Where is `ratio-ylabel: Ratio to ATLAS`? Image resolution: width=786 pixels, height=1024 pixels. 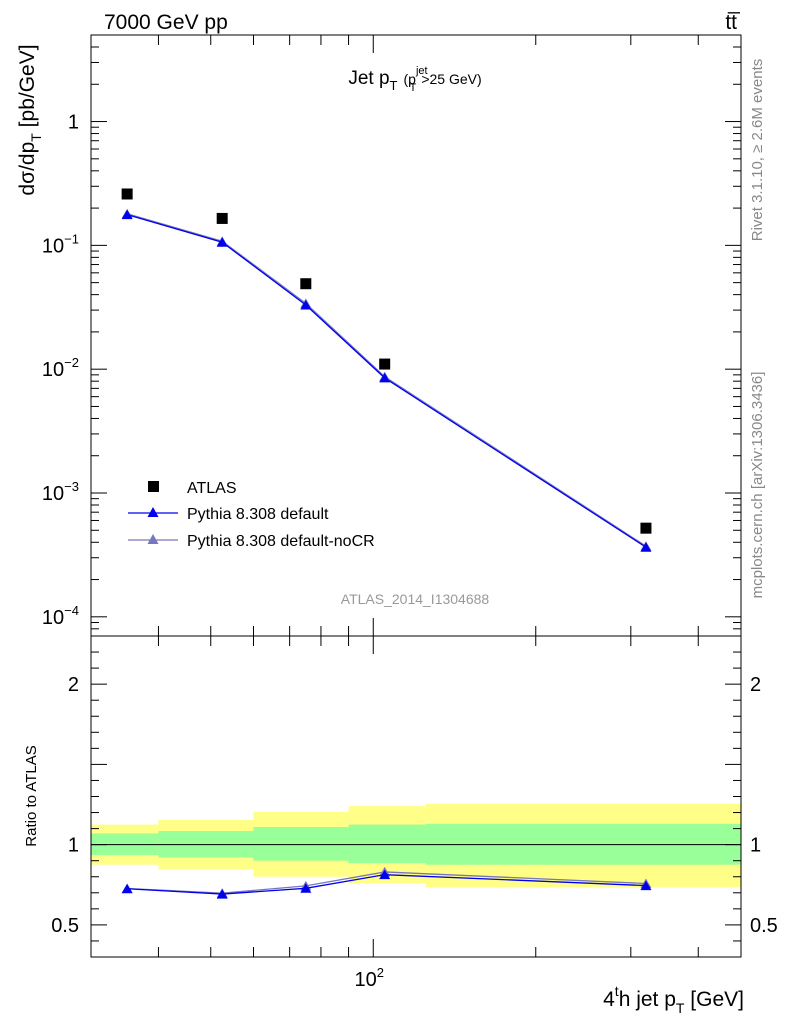 ratio-ylabel: Ratio to ATLAS is located at coordinates (31, 795).